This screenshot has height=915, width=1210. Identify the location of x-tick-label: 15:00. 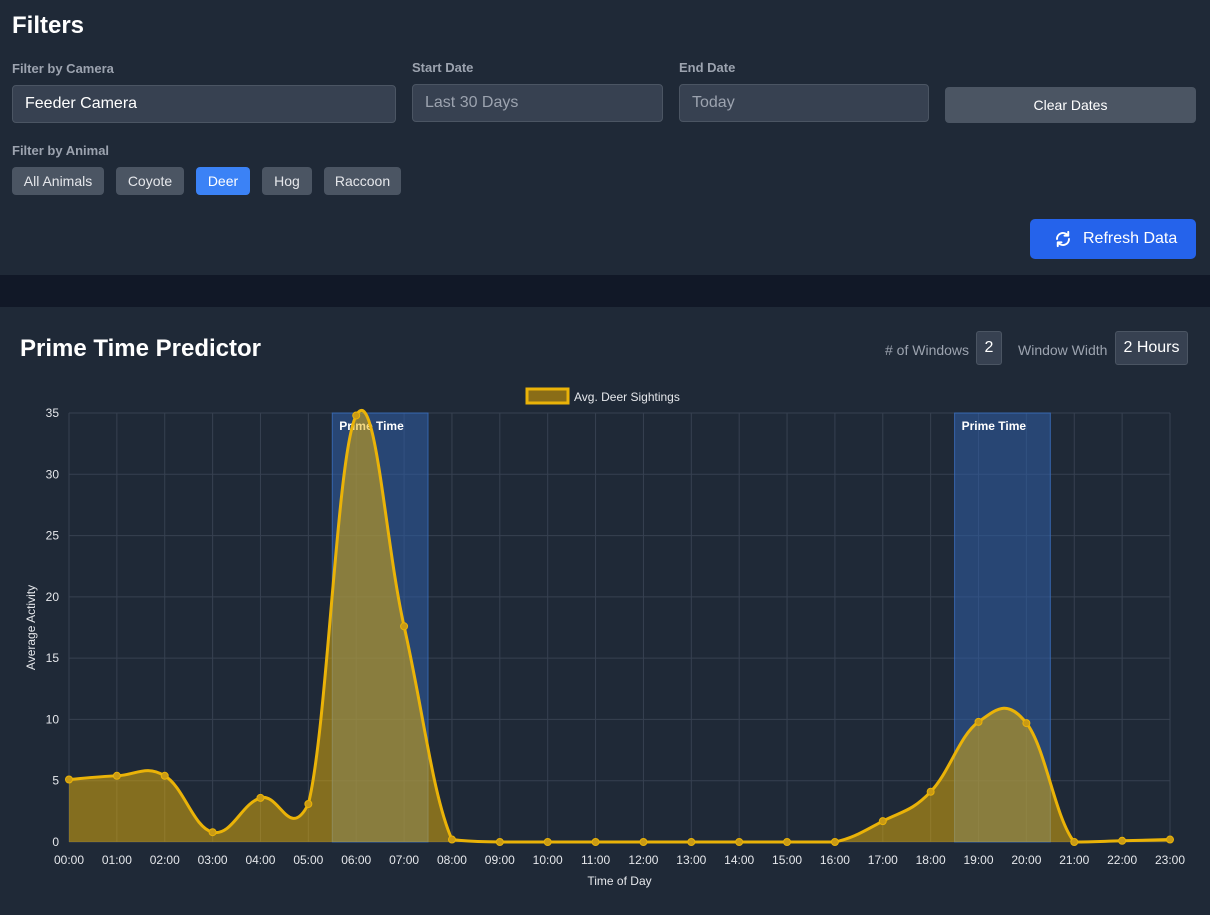
(787, 860).